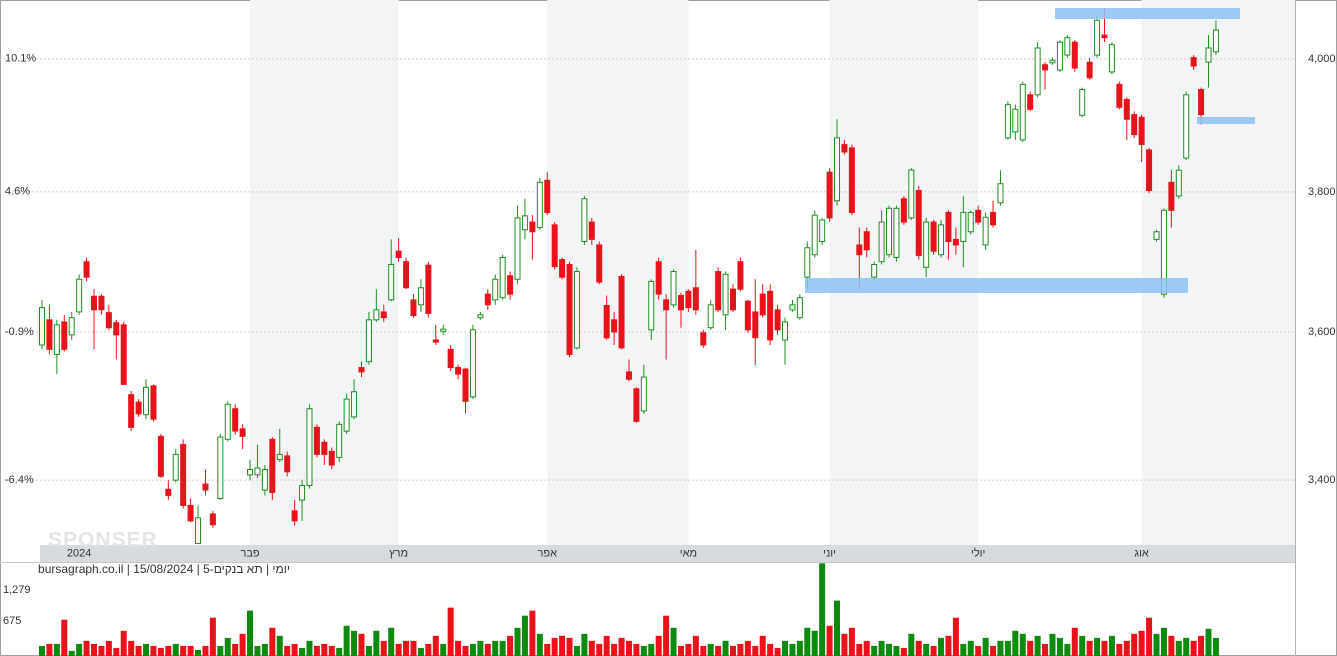 Image resolution: width=1337 pixels, height=656 pixels. I want to click on x-tick-label: מאי, so click(688, 553).